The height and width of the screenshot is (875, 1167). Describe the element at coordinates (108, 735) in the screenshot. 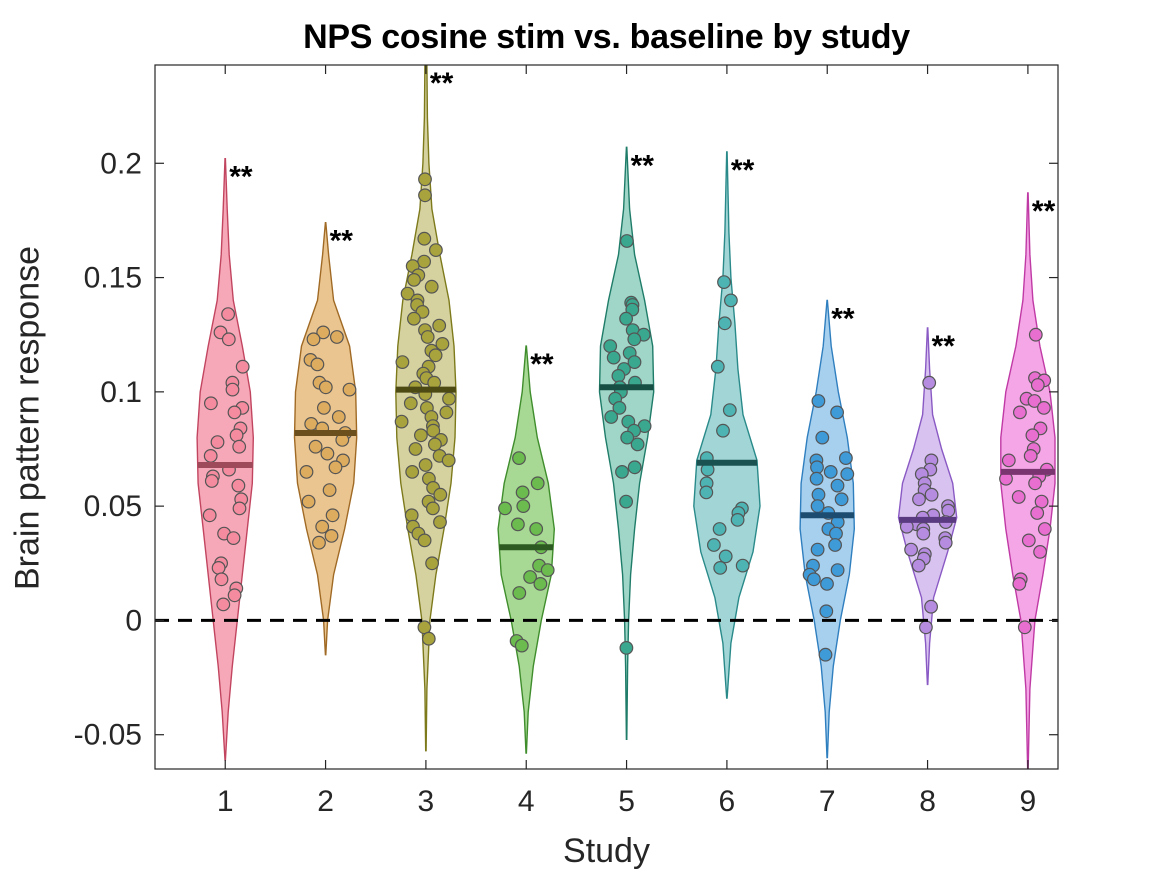

I see `y-tick-label: -0.05` at that location.